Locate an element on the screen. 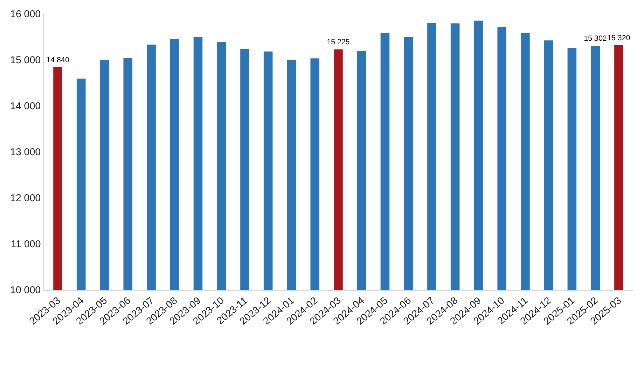  y-tick-label: 10 000 is located at coordinates (26, 291).